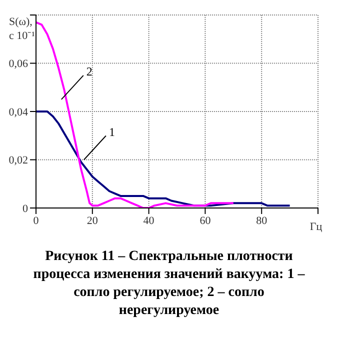  Describe the element at coordinates (22, 29) in the screenshot. I see `y-axis-title: S(ω), с 10⁻¹` at that location.